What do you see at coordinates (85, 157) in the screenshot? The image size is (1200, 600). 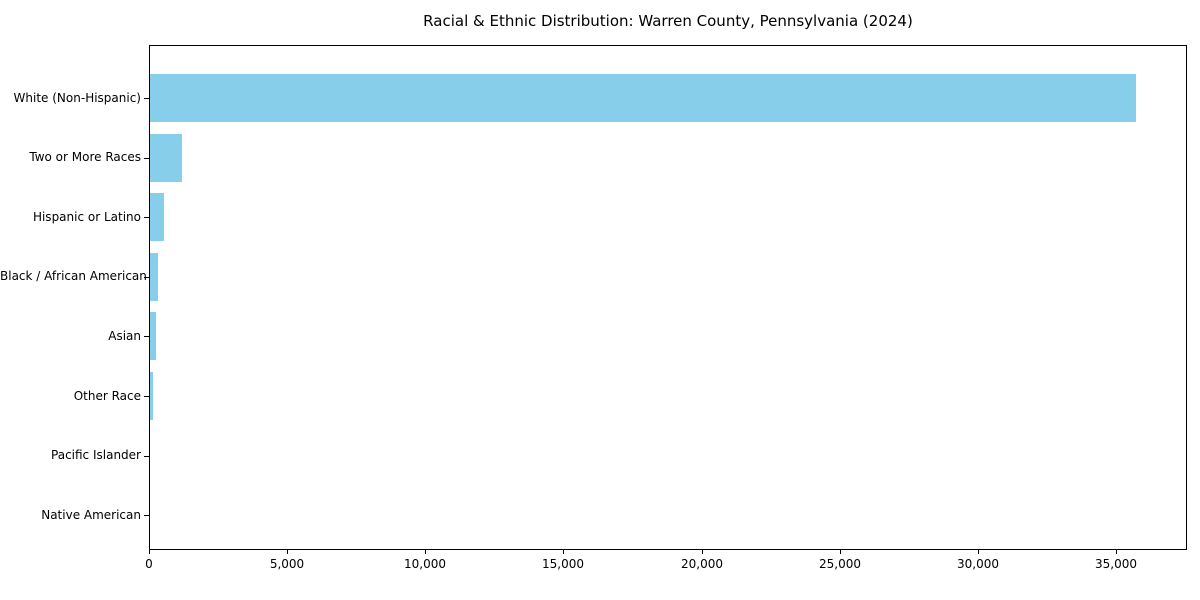 I see `y-tick-label: Two or More Races` at bounding box center [85, 157].